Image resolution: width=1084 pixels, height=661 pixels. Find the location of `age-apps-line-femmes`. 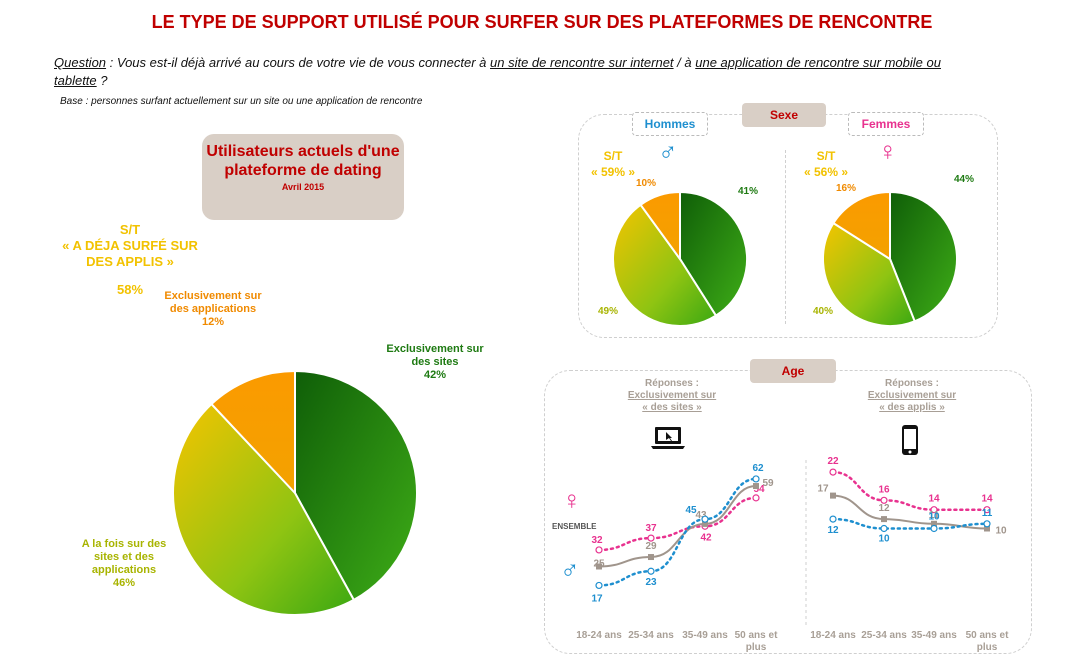

age-apps-line-femmes is located at coordinates (910, 490).